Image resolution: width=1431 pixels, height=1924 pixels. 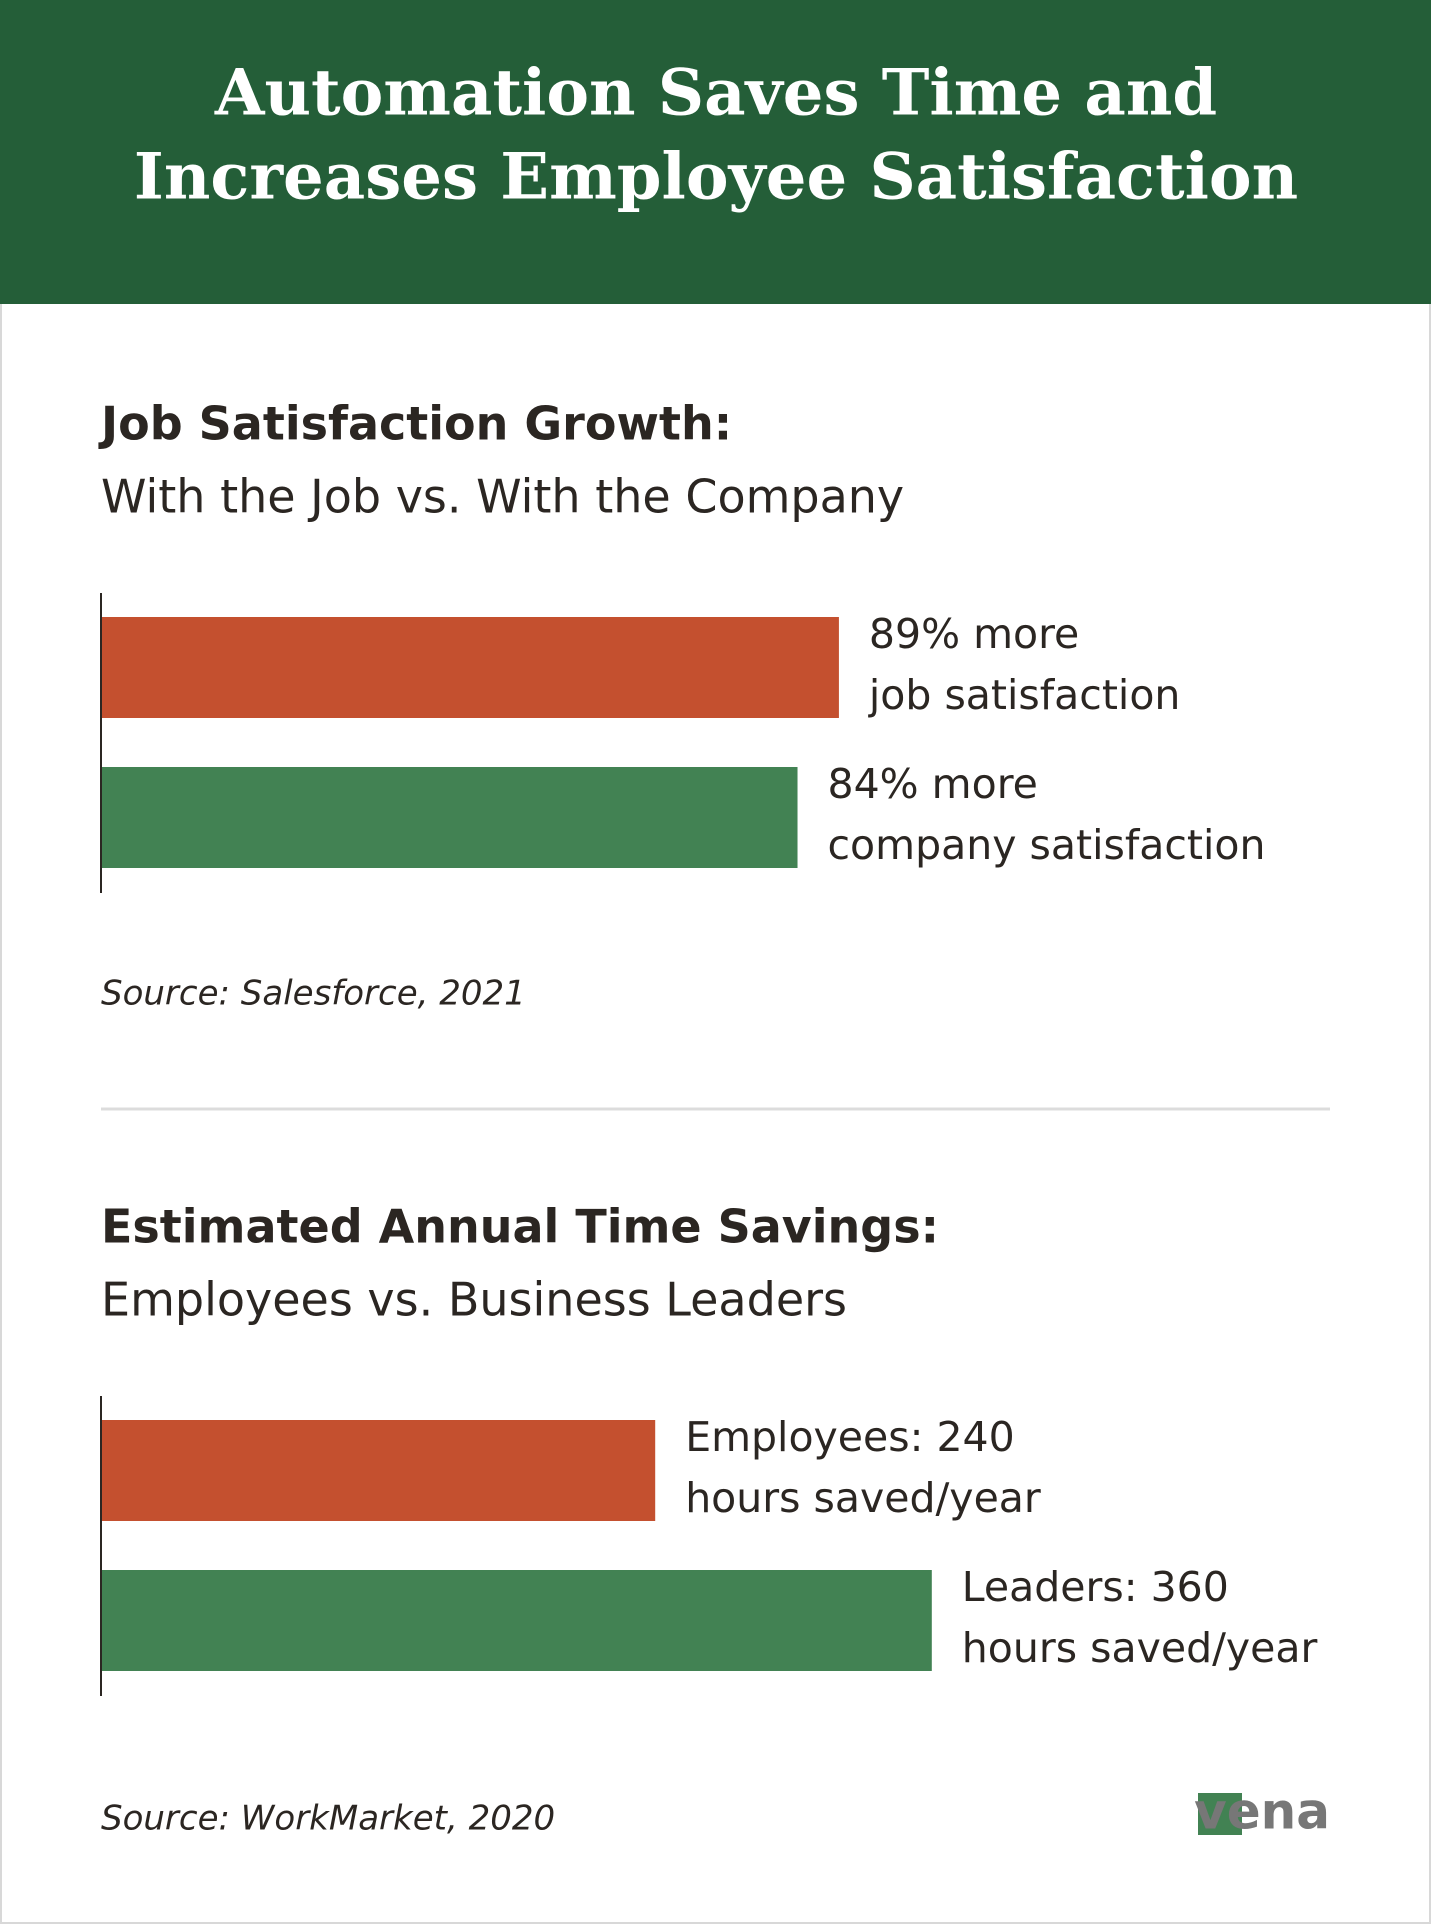 I want to click on source: Source: Salesforce, 2021, so click(x=313, y=994).